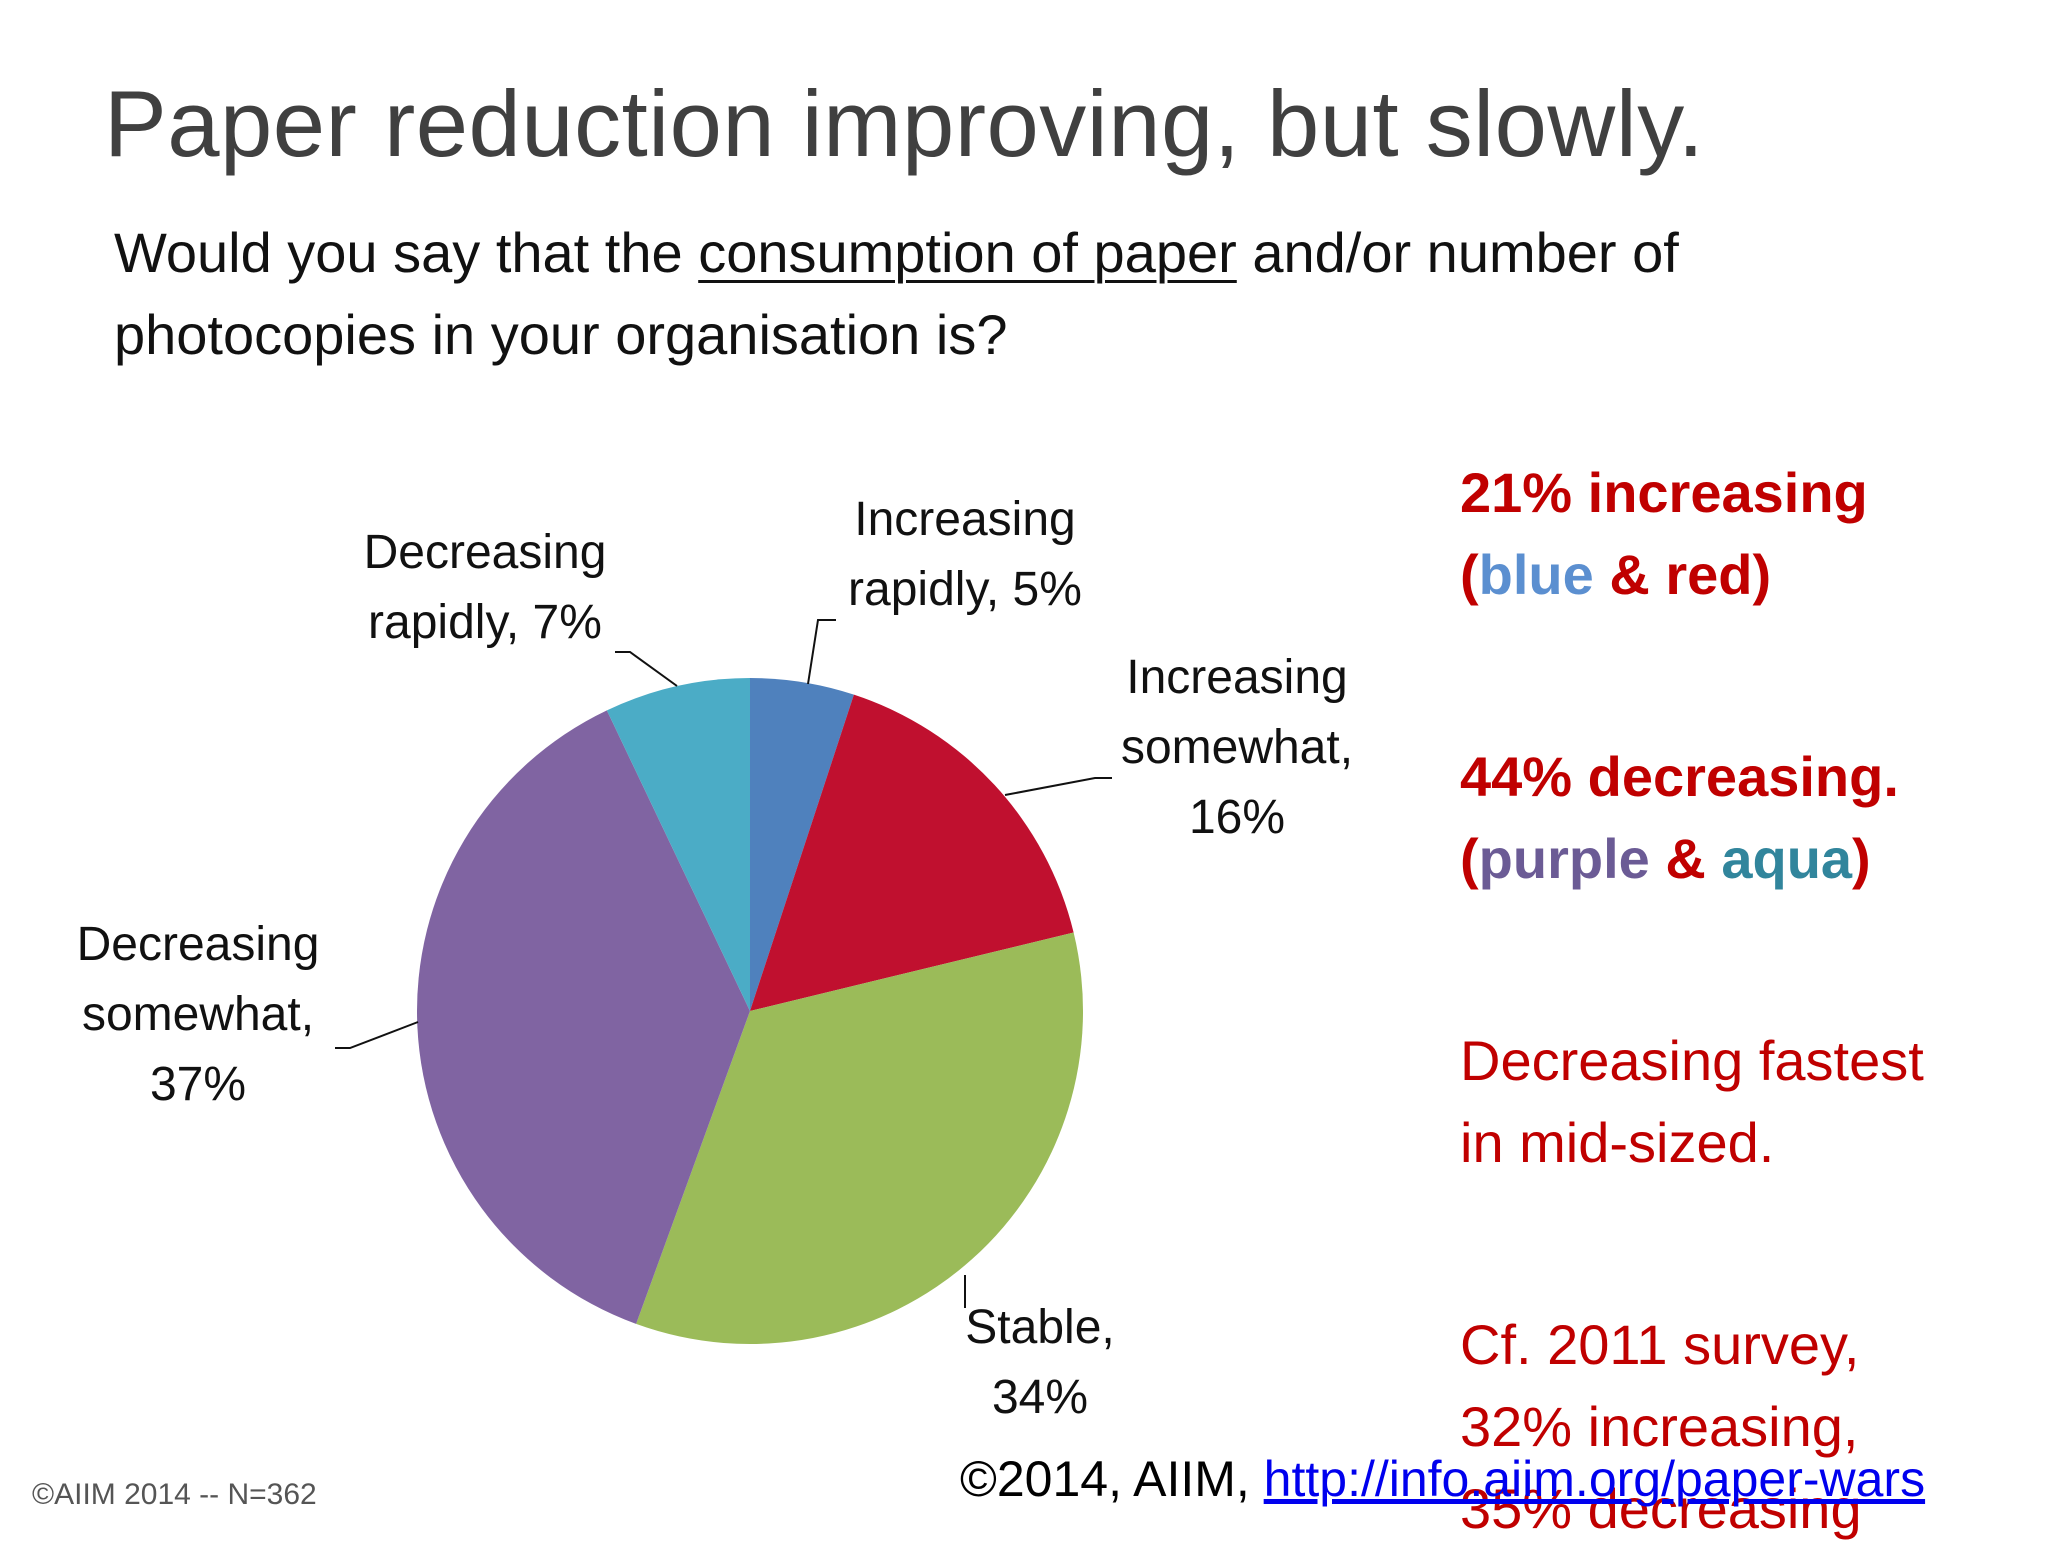 This screenshot has height=1550, width=2048. Describe the element at coordinates (1564, 858) in the screenshot. I see `note-purple-word: purple` at that location.